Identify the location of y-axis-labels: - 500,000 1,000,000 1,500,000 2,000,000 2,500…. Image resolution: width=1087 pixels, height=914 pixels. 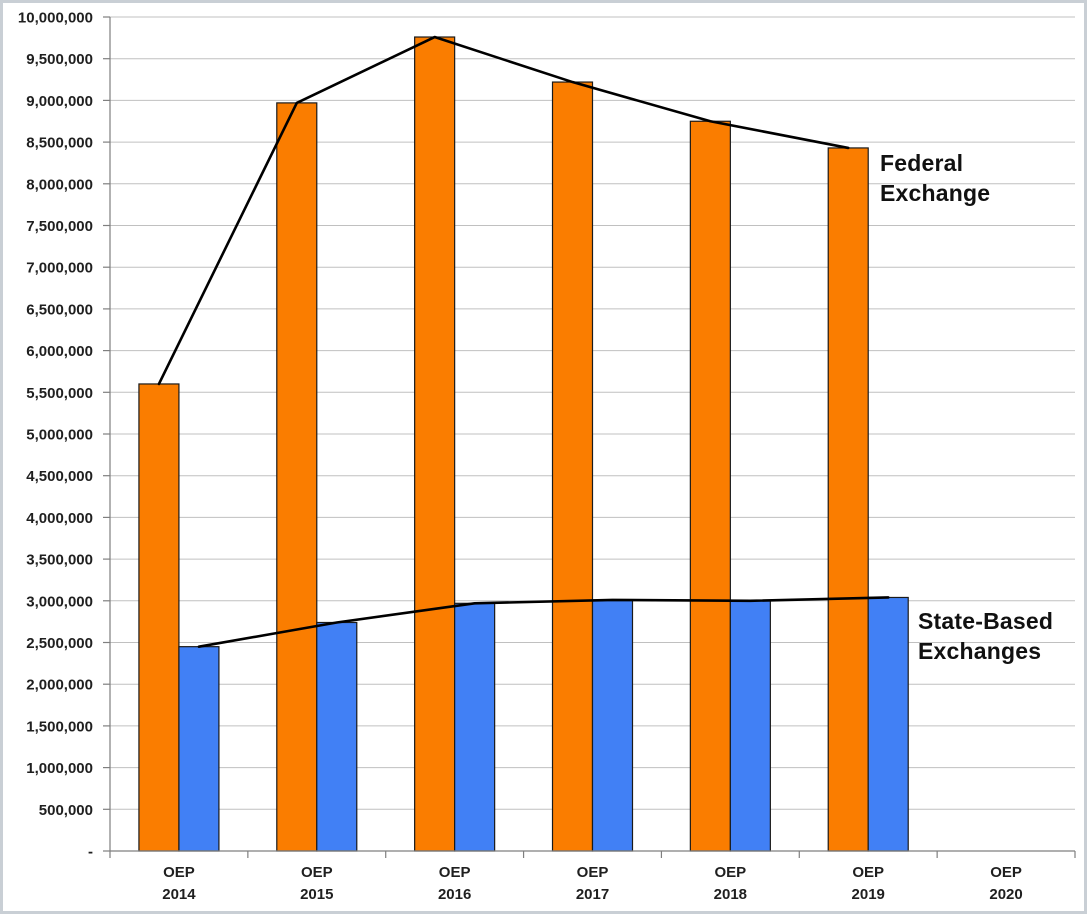
(55, 435).